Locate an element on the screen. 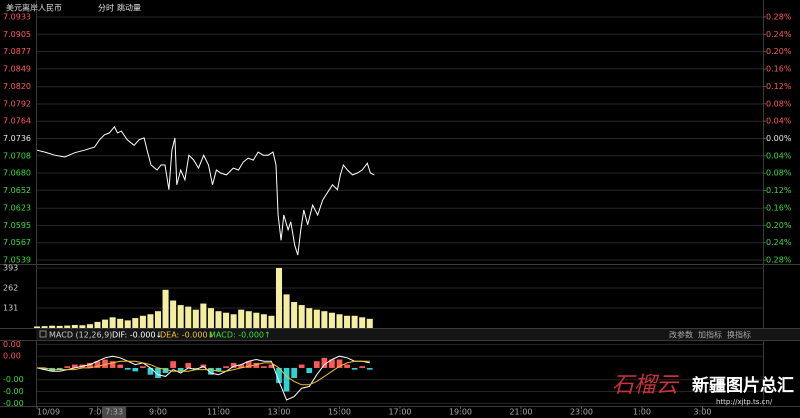  y-tick-label: 7.0595 is located at coordinates (17, 225).